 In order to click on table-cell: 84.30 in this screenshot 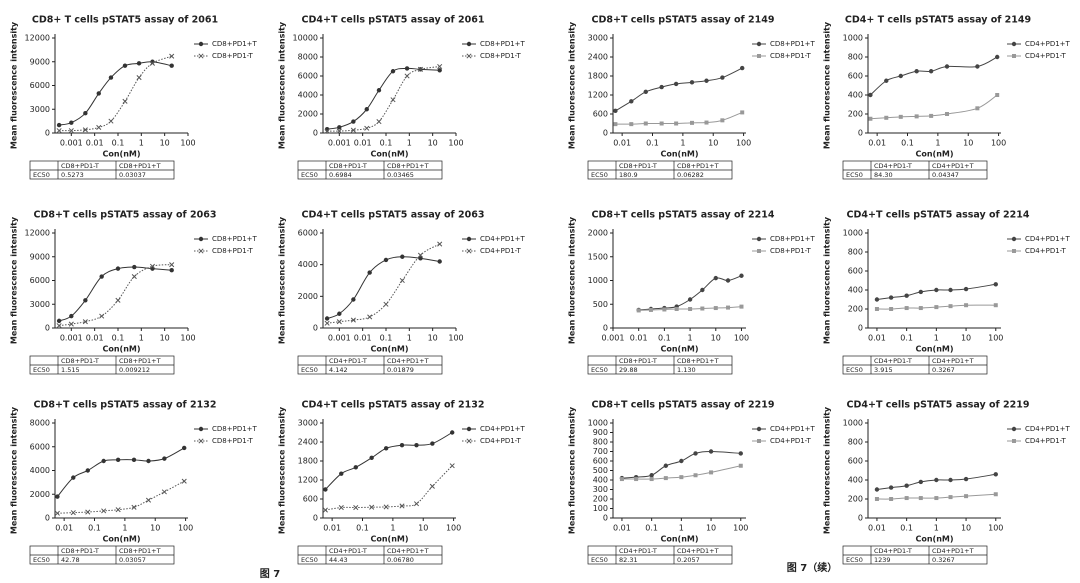, I will do `click(883, 175)`.